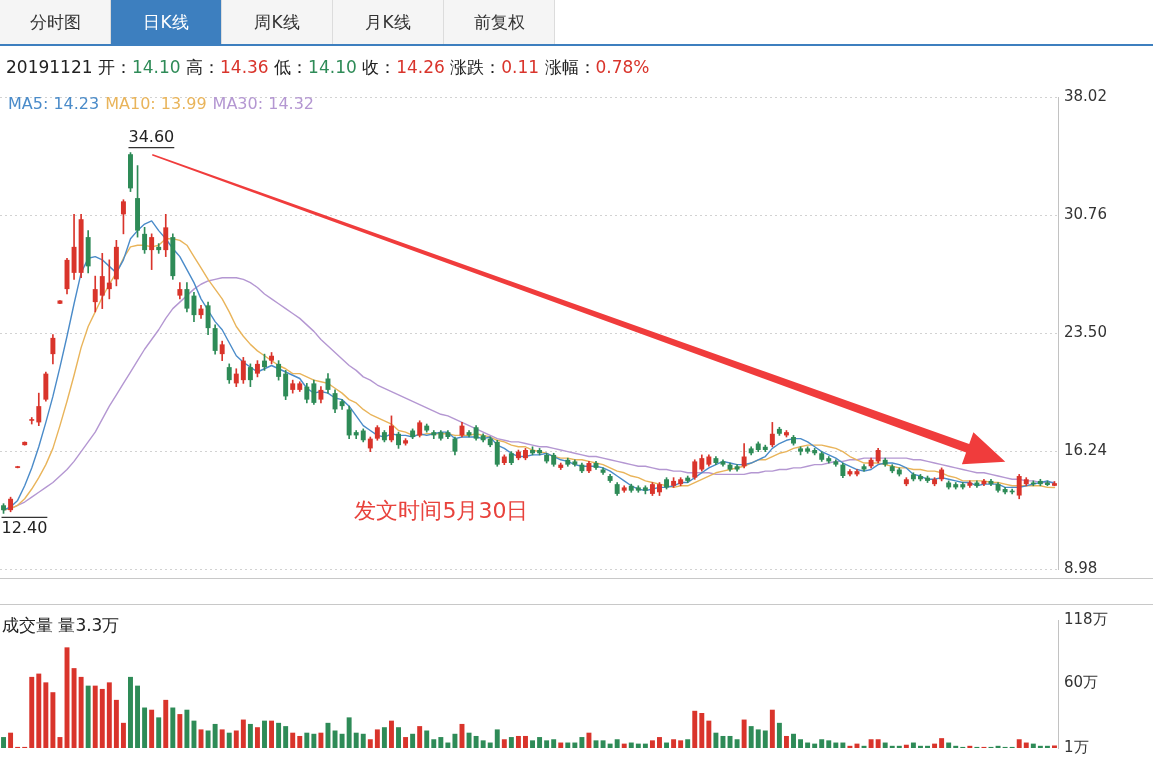 The width and height of the screenshot is (1153, 764). I want to click on text: MA30: 14.32, so click(263, 103).